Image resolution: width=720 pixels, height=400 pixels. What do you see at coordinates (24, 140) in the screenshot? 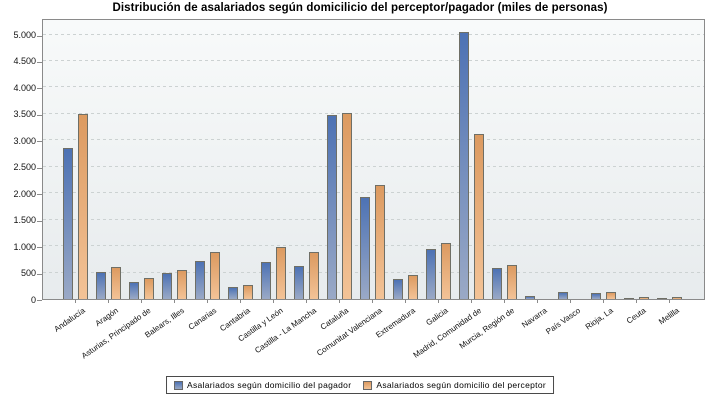
I see `y-axis-label: 3.000` at bounding box center [24, 140].